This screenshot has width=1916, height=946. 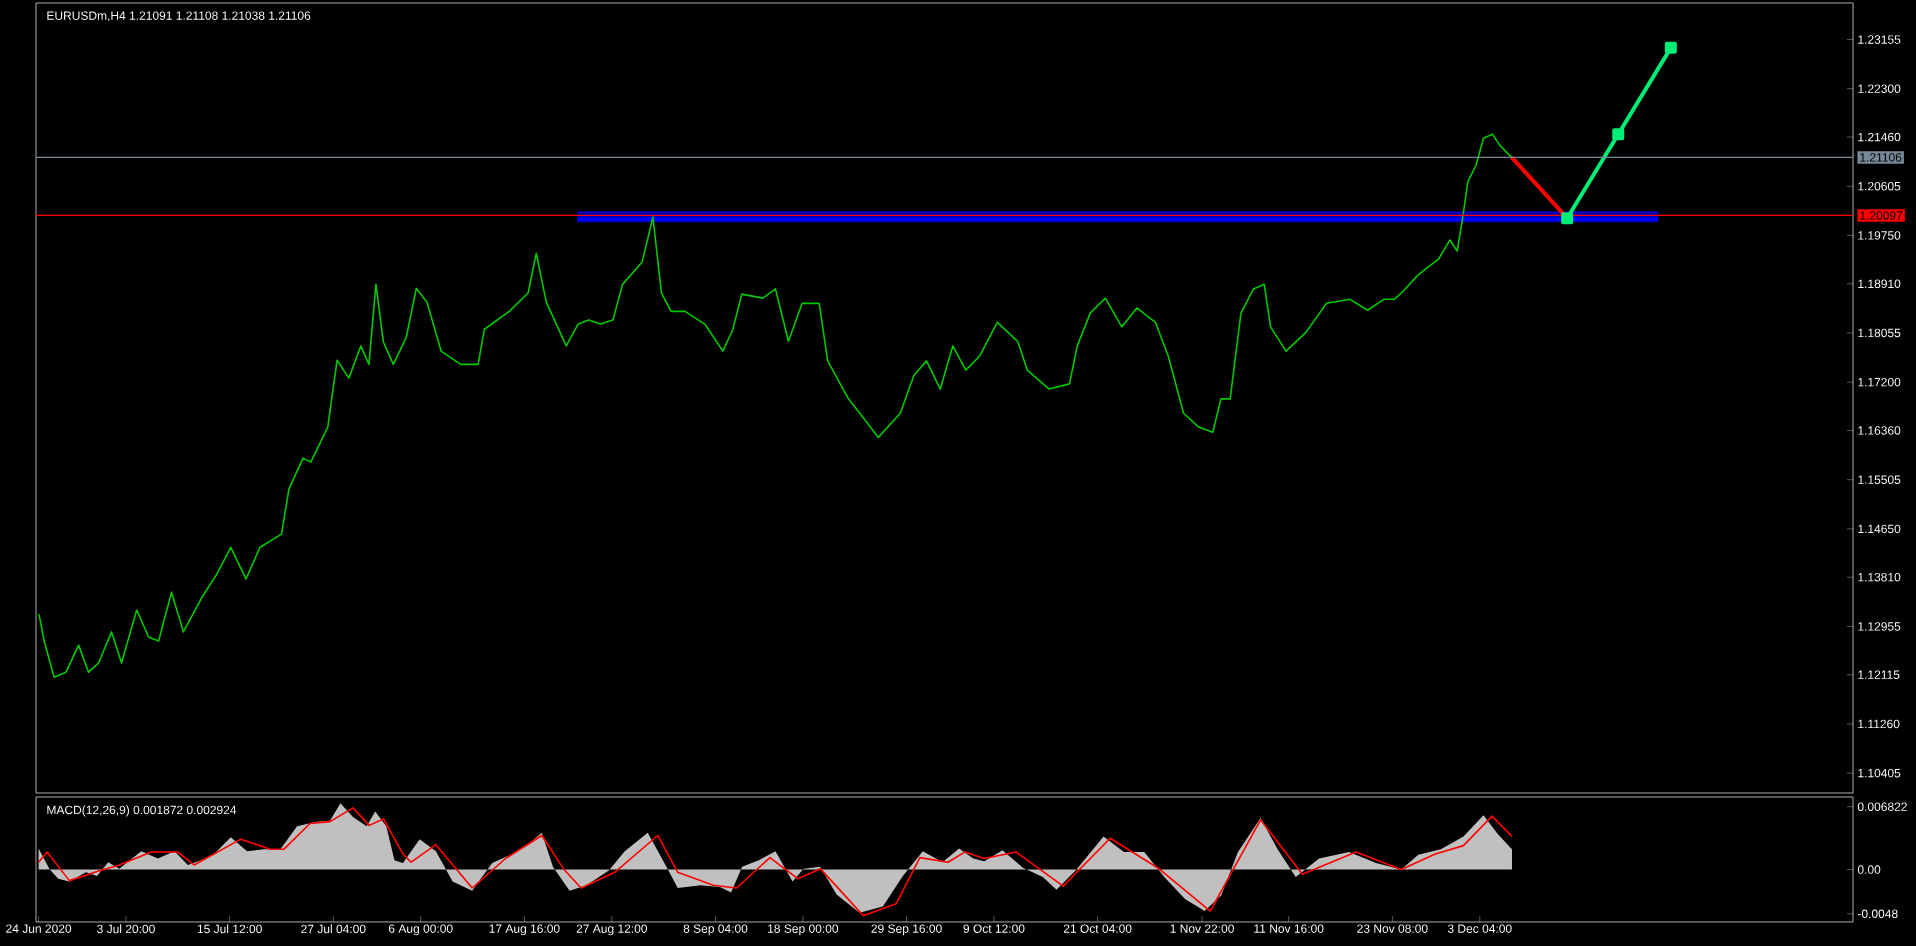 I want to click on y-tick-label: 1.10405, so click(x=1879, y=773).